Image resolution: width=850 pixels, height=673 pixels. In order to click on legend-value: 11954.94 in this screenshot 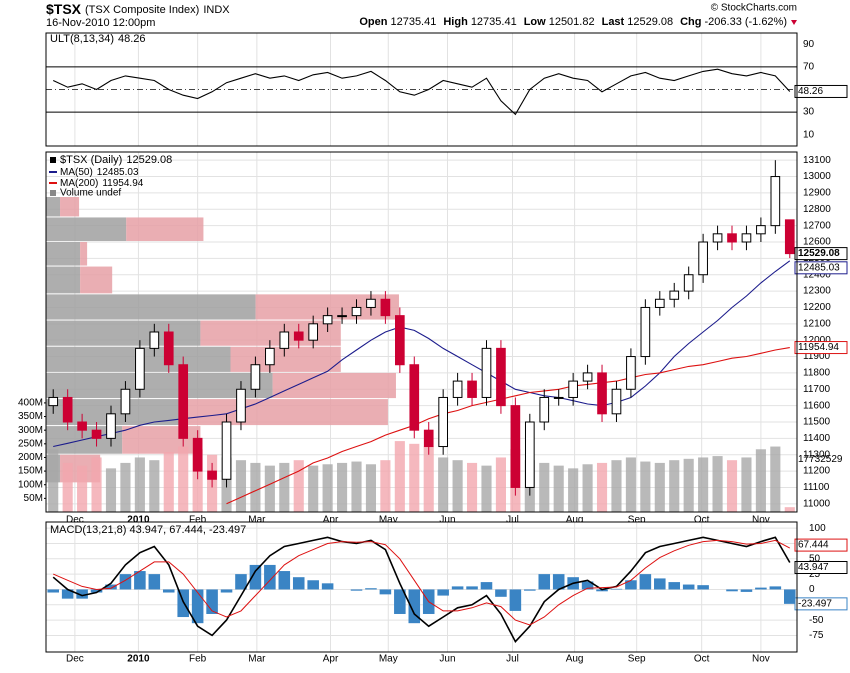, I will do `click(122, 183)`.